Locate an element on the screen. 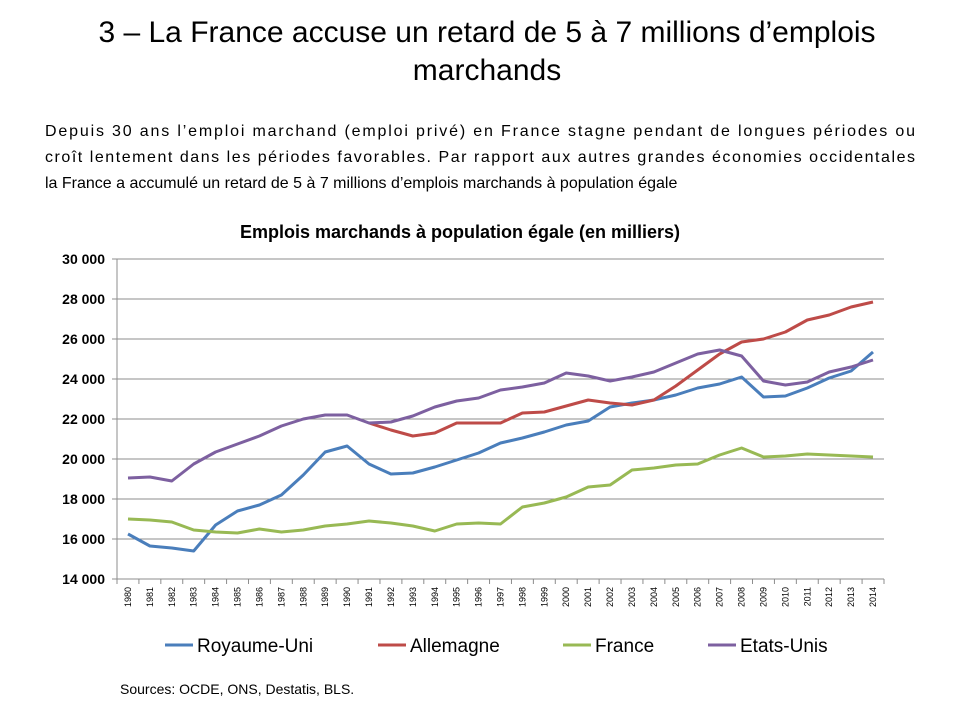  x-tick-label: 1988 is located at coordinates (303, 597).